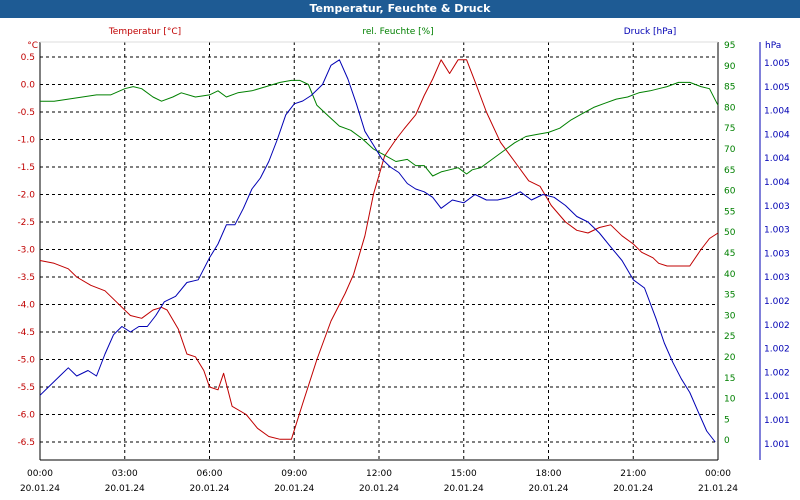  Describe the element at coordinates (26, 388) in the screenshot. I see `temperature-tick-label: -5.5` at that location.